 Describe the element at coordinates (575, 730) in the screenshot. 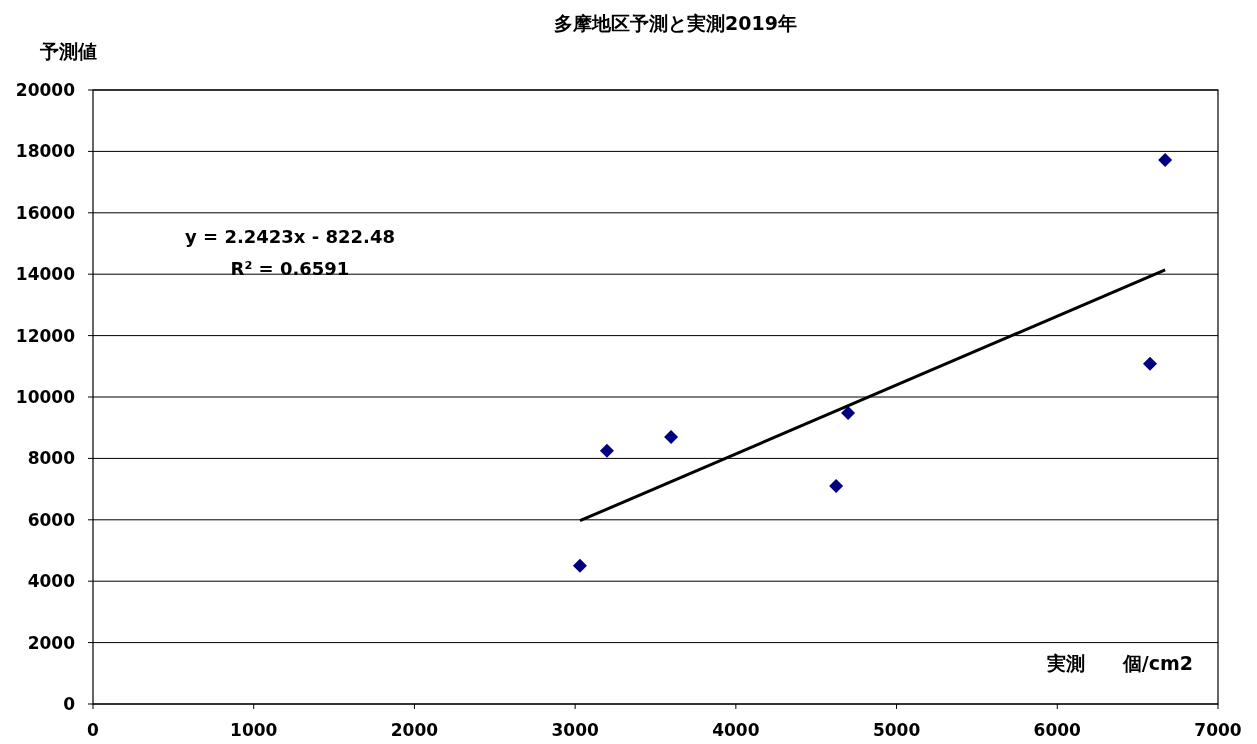

I see `x-tick-label: 3000` at that location.